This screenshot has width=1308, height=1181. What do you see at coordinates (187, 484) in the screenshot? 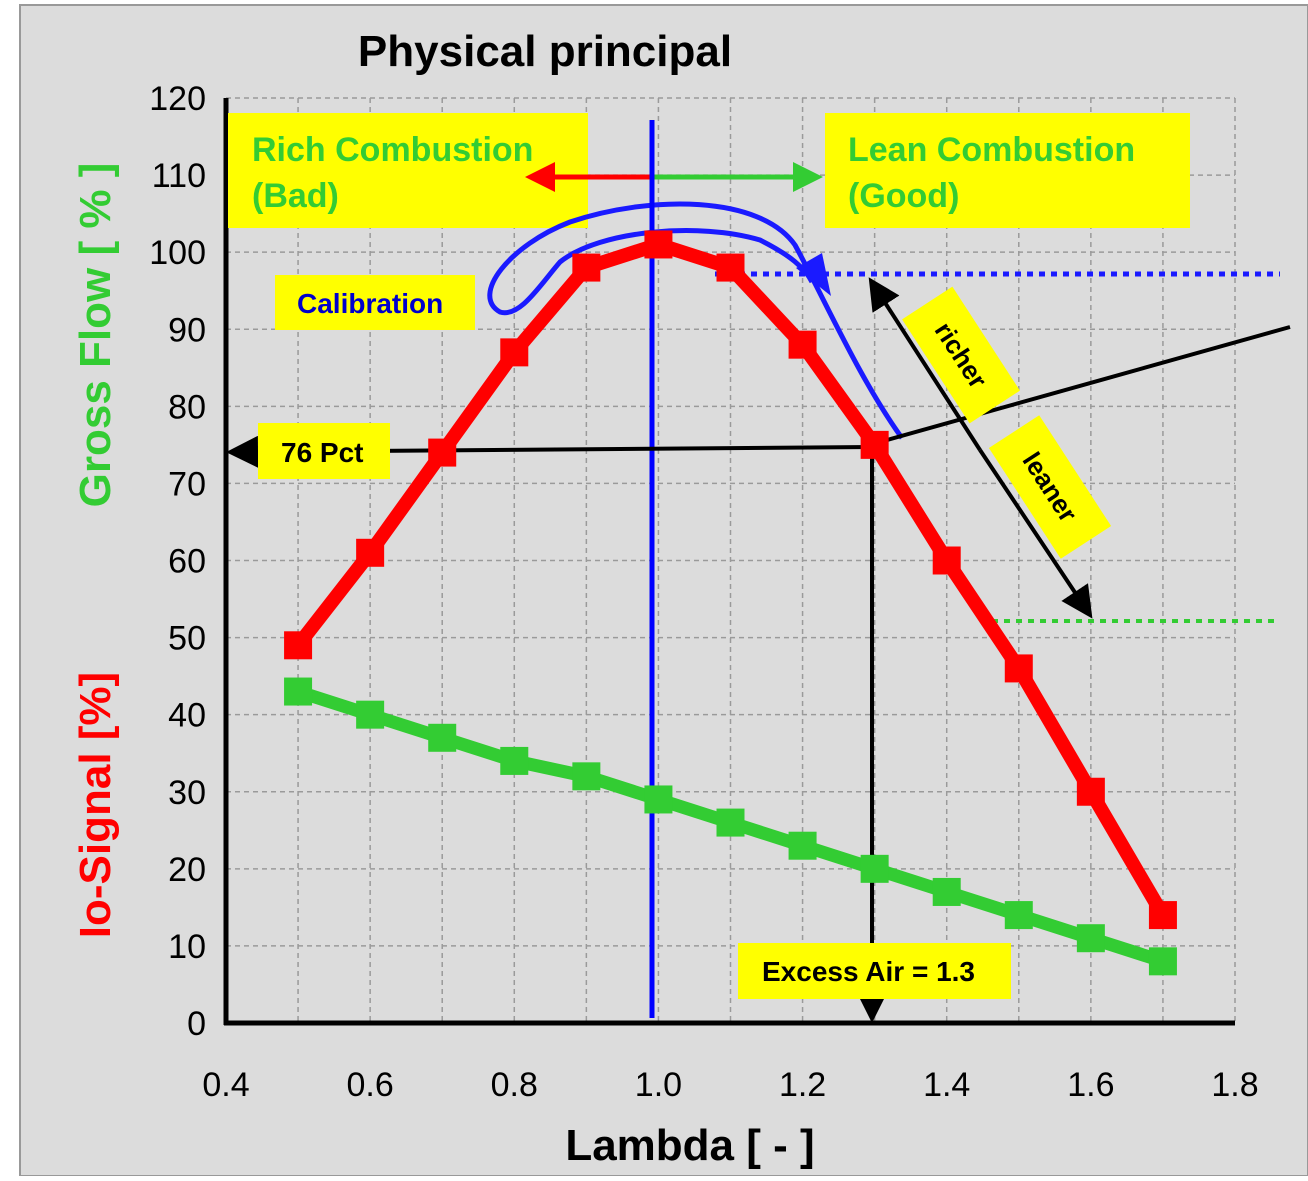
I see `y-tick-label: 70` at bounding box center [187, 484].